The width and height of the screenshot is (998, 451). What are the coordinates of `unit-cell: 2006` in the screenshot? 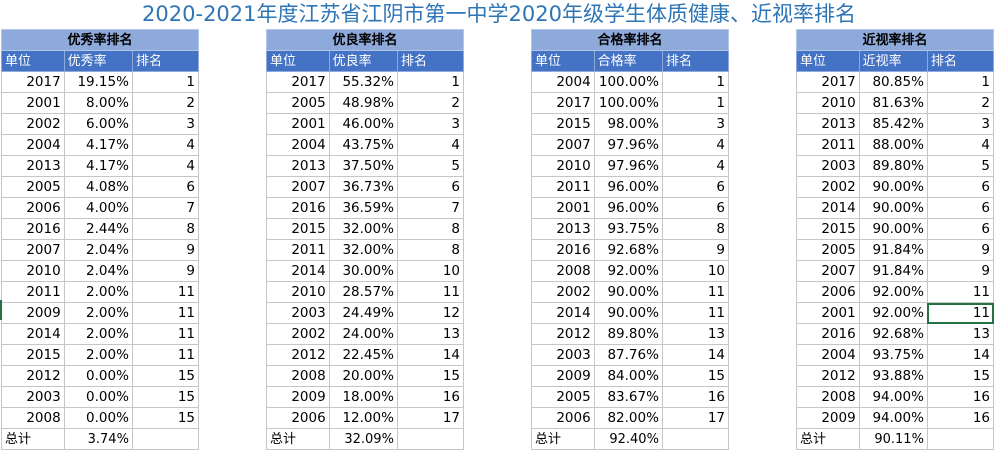 It's located at (563, 418).